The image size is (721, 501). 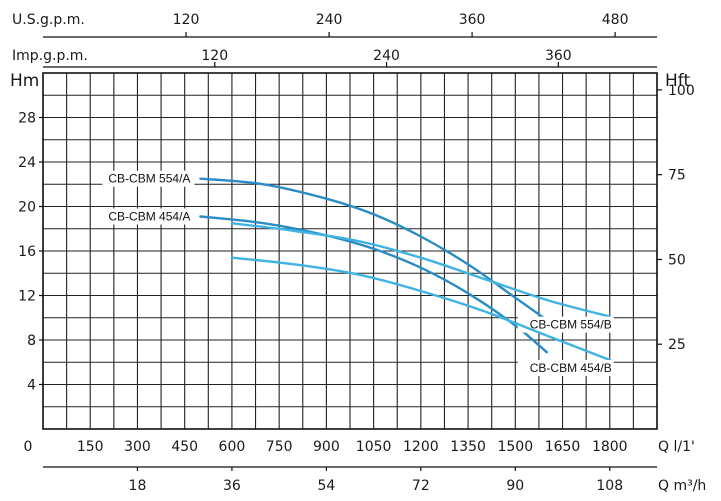 I want to click on x-tick-label: 1050, so click(x=374, y=447).